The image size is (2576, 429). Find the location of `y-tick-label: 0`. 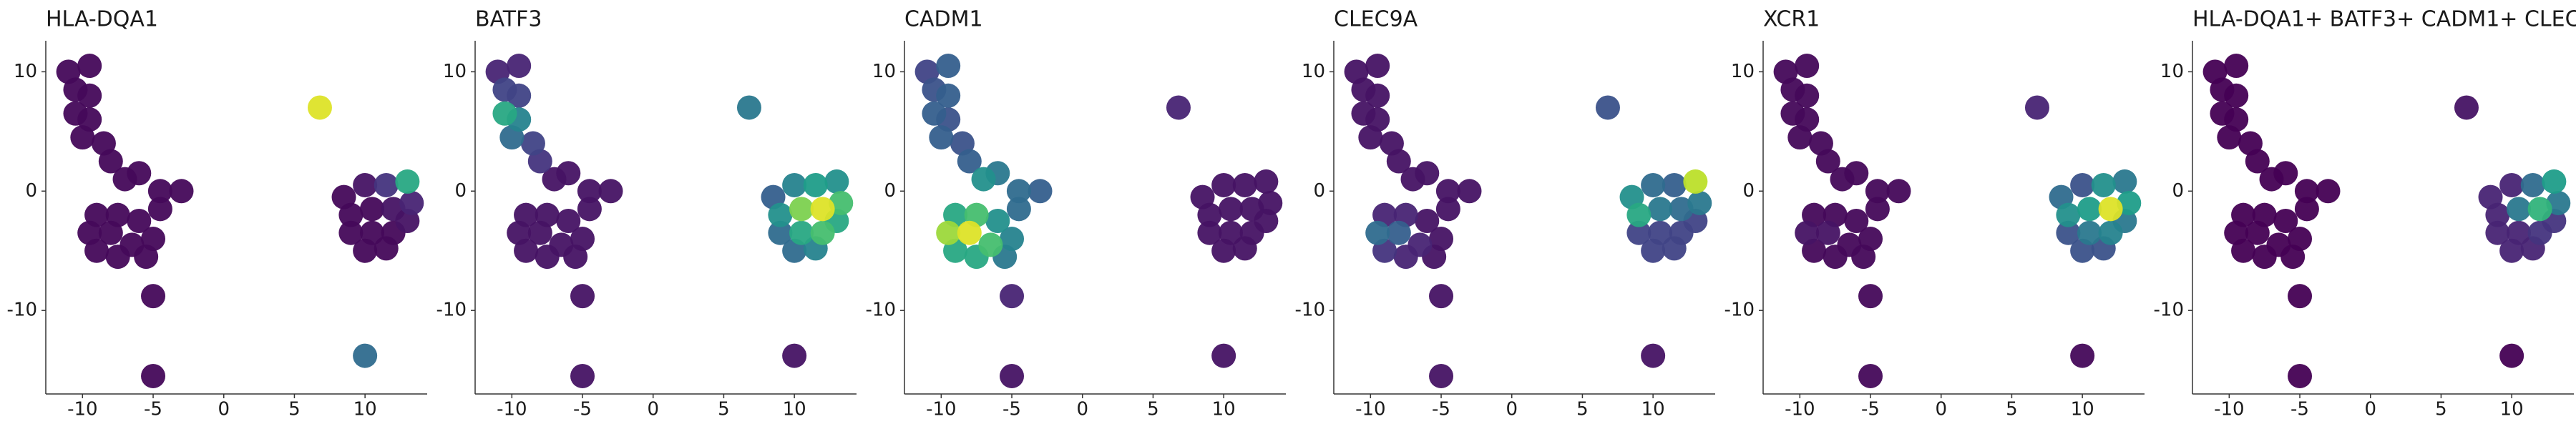

y-tick-label: 0 is located at coordinates (31, 191).